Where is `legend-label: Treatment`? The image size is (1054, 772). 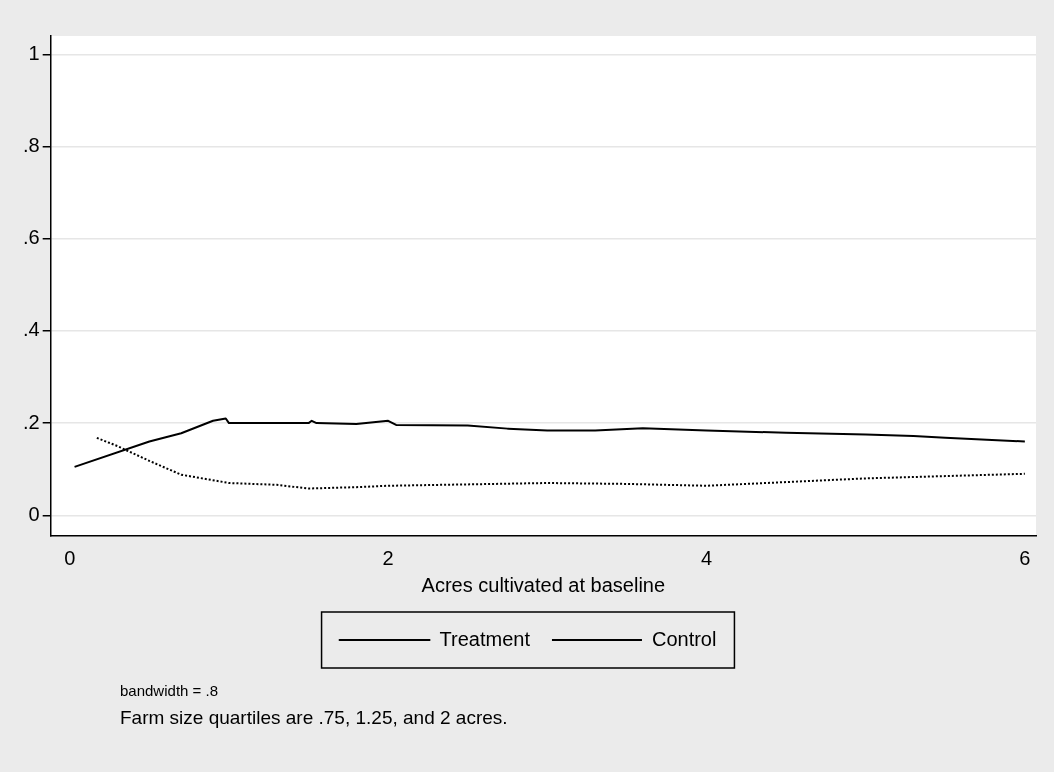
legend-label: Treatment is located at coordinates (485, 638).